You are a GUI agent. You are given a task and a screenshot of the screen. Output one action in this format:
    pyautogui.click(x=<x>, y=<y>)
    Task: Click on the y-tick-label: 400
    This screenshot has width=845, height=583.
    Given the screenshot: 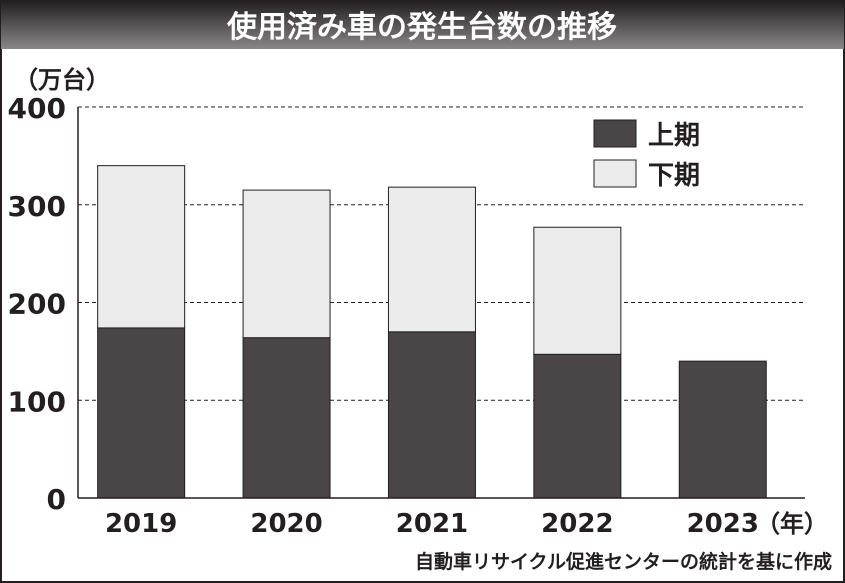 What is the action you would take?
    pyautogui.click(x=37, y=108)
    